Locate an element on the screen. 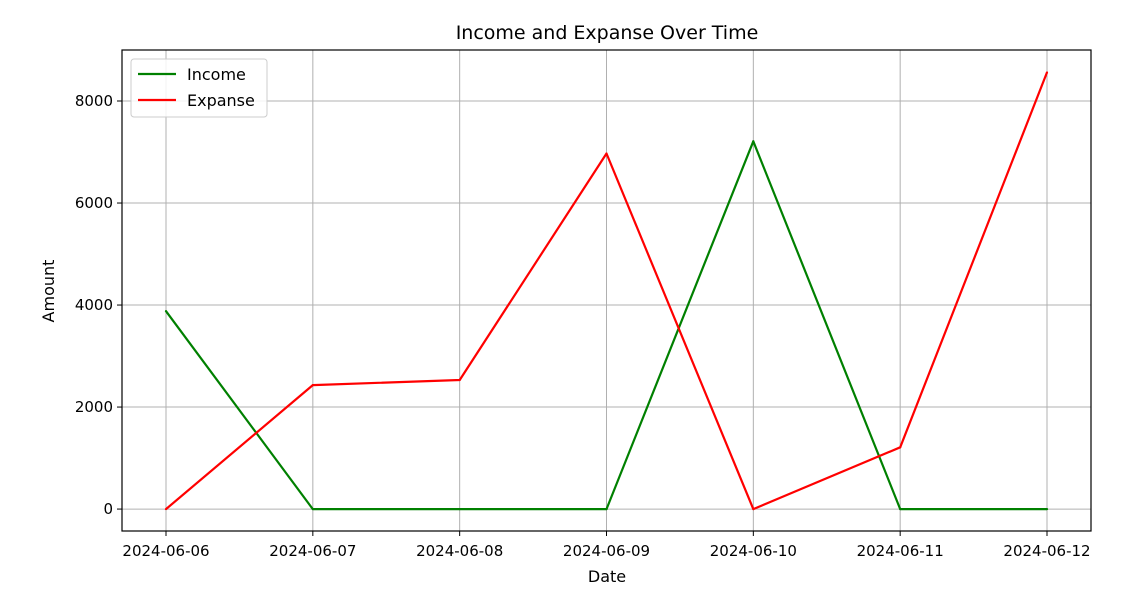  y-tick-label: 8000 is located at coordinates (94, 101).